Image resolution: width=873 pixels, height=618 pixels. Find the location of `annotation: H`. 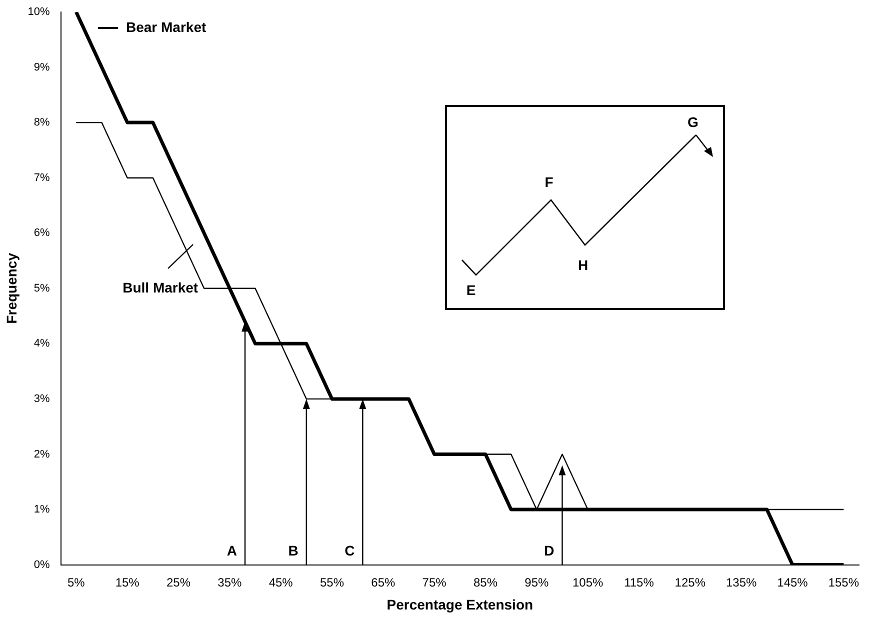

annotation: H is located at coordinates (583, 265).